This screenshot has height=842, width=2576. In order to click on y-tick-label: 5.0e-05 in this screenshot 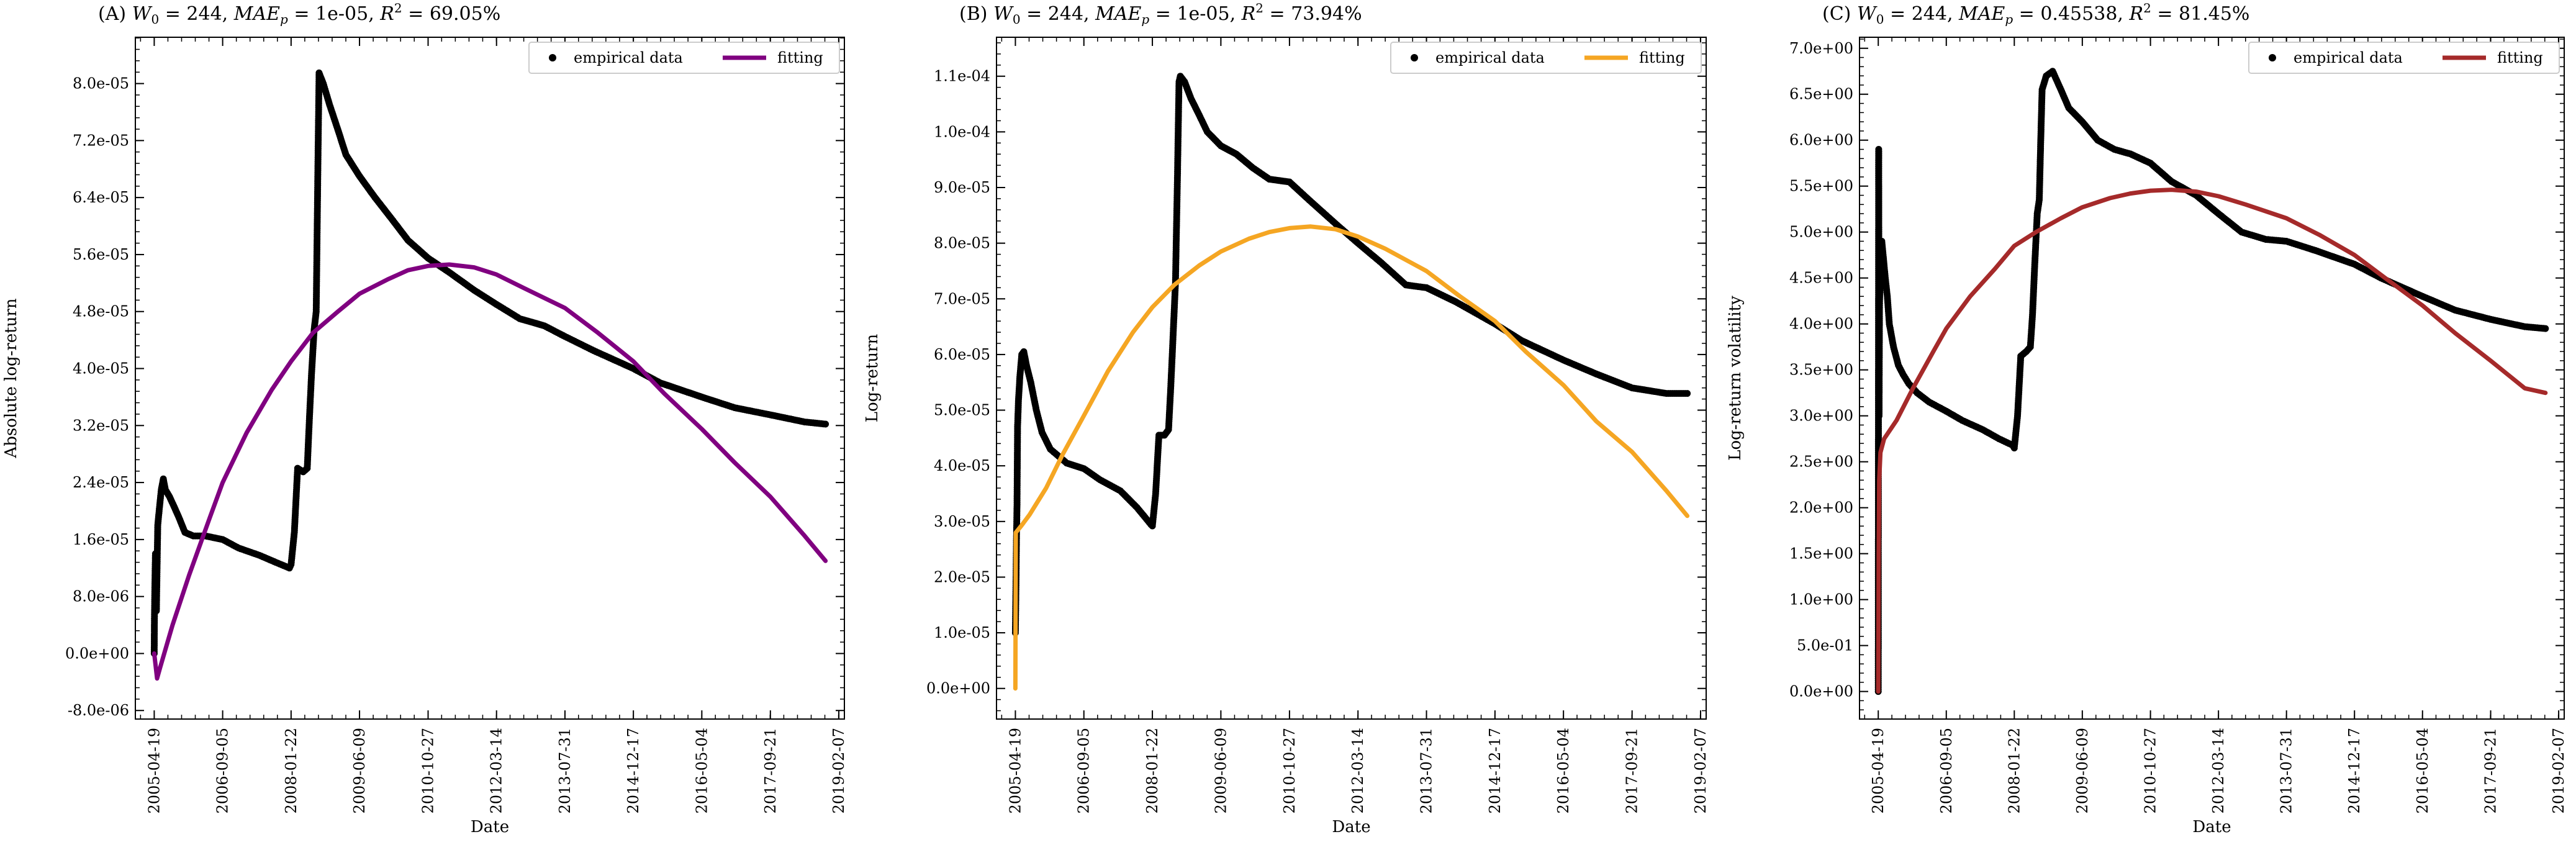, I will do `click(962, 410)`.